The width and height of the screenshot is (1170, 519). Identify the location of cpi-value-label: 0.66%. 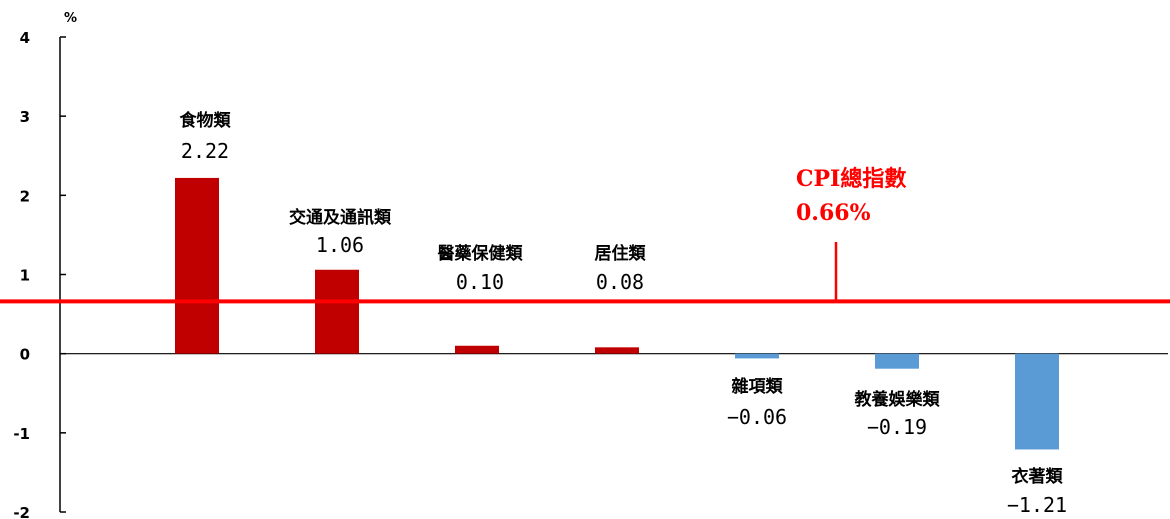
(833, 213).